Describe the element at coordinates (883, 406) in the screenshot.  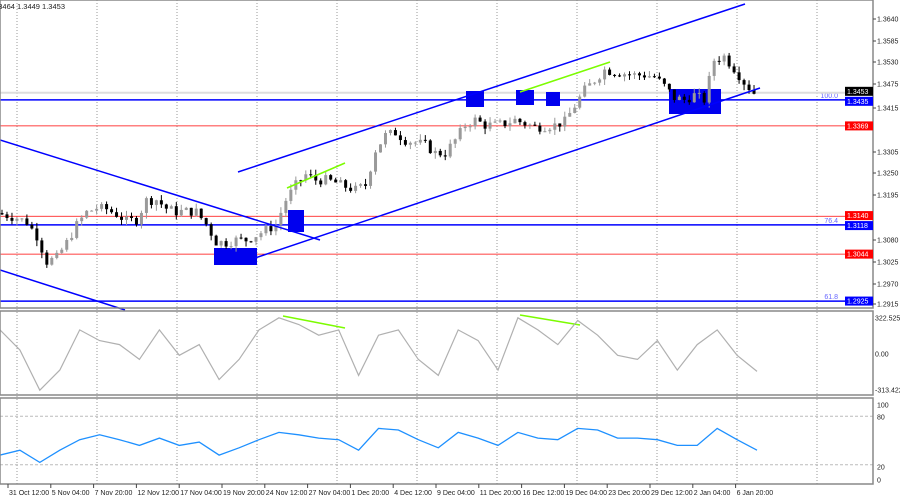
I see `rsi-tick-label: 100` at that location.